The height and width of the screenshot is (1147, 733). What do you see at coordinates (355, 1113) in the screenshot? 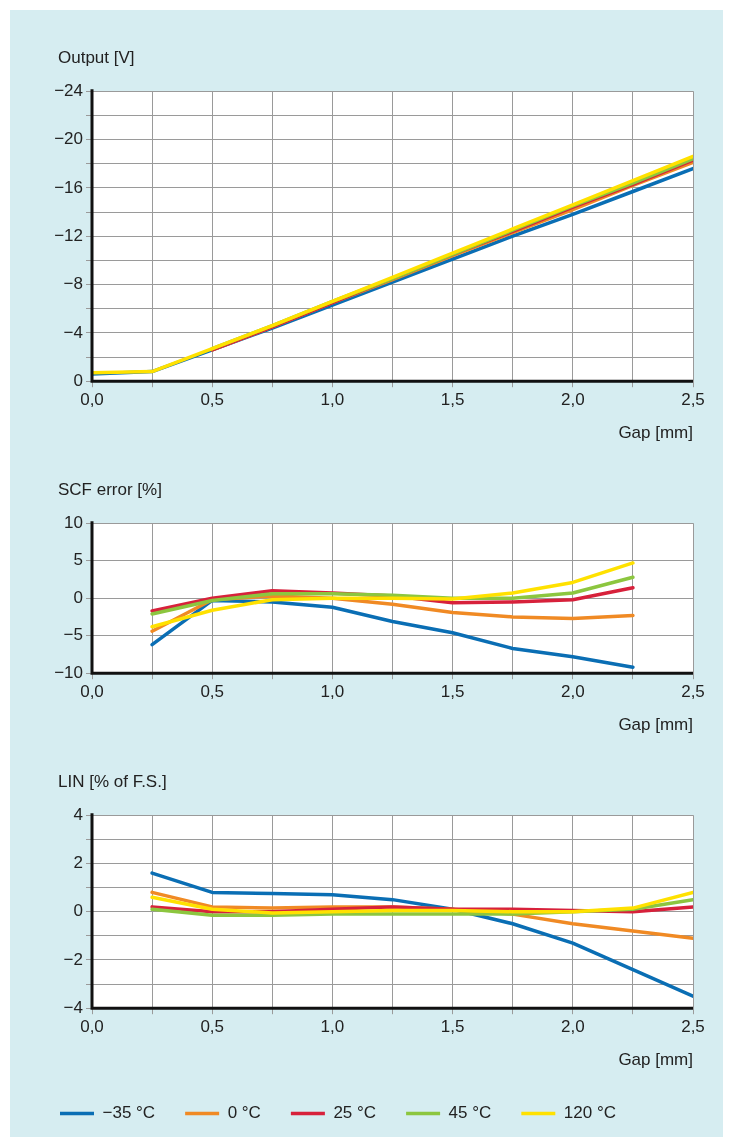
I see `legend-label: 25 °C` at bounding box center [355, 1113].